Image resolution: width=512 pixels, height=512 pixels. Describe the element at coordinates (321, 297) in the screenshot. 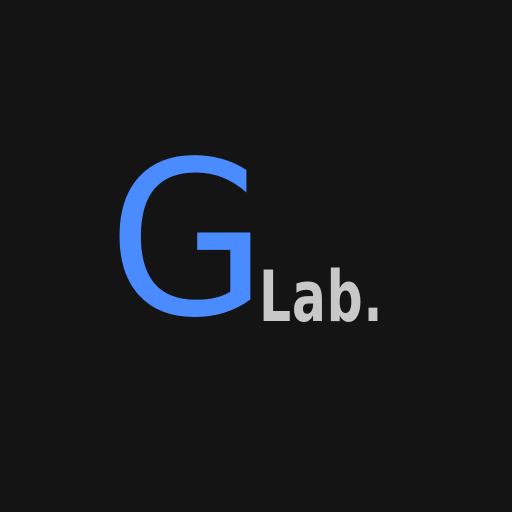

I see `logo-wordmark-lab: Lab.` at that location.